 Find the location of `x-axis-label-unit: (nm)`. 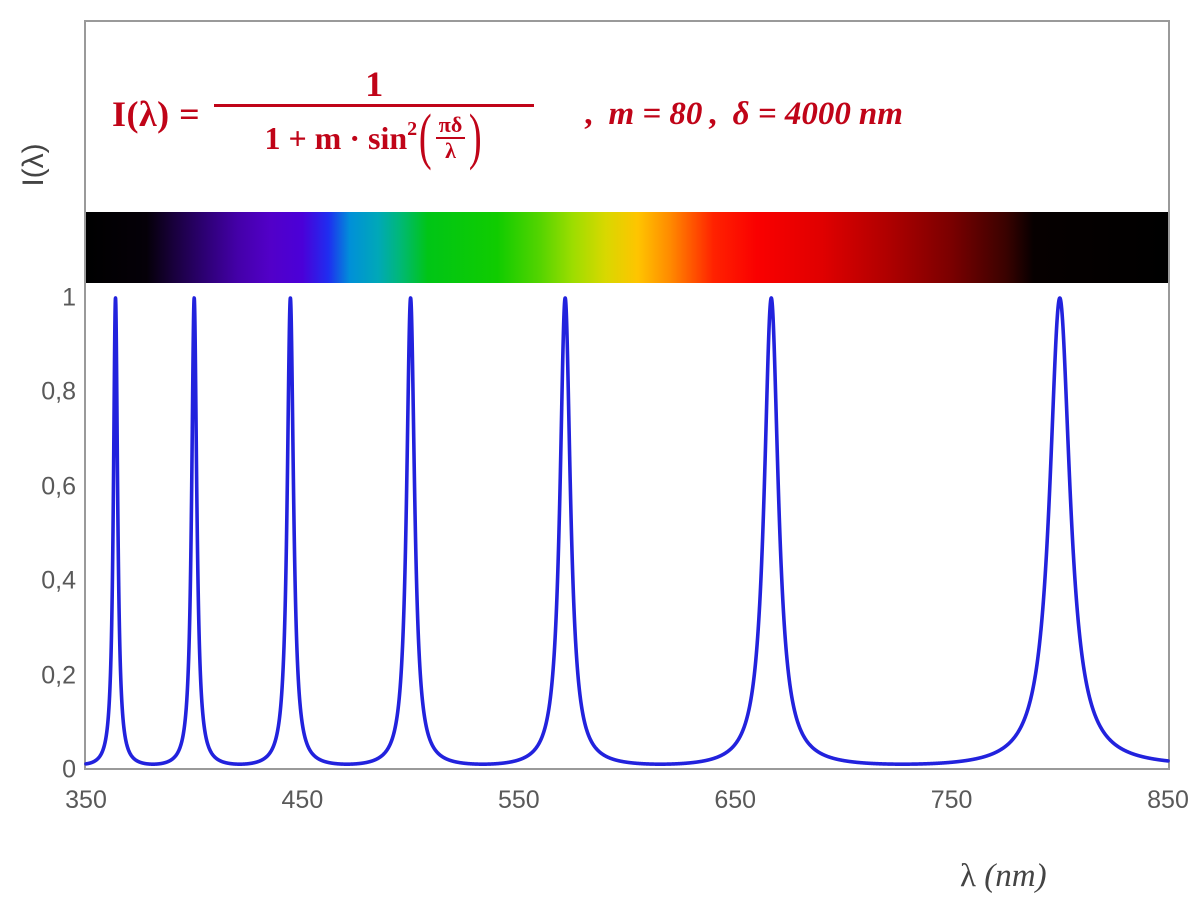

x-axis-label-unit: (nm) is located at coordinates (1015, 876).